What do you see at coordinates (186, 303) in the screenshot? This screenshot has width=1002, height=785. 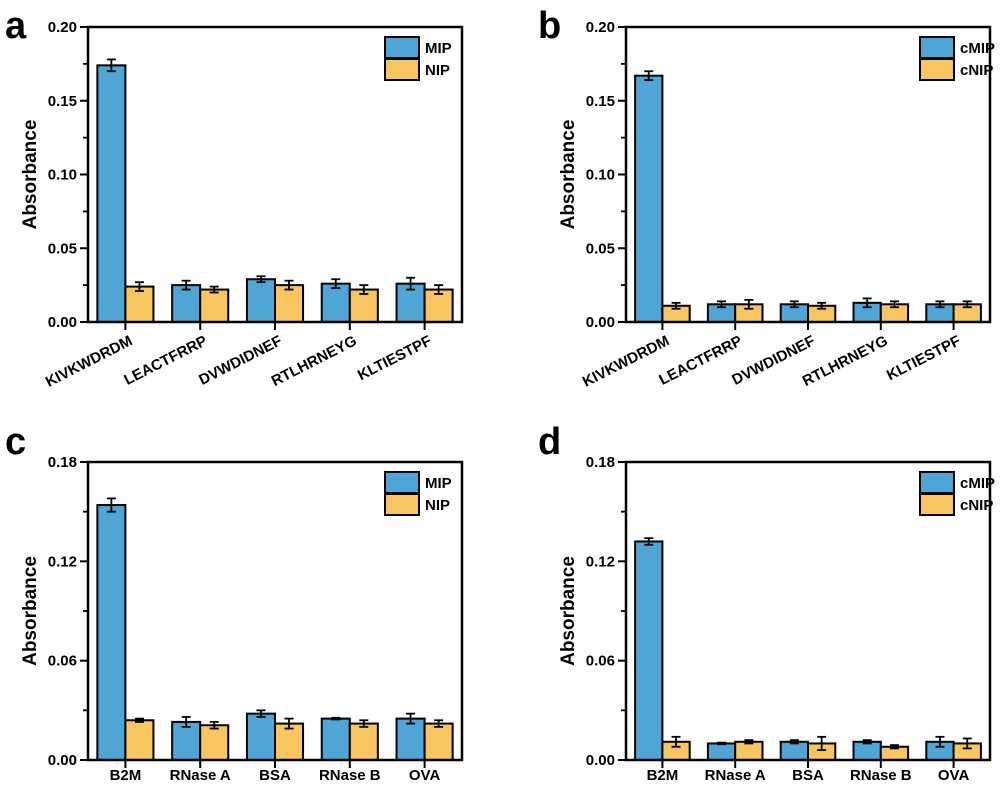 I see `bar-MIP-LEACTFRRP` at bounding box center [186, 303].